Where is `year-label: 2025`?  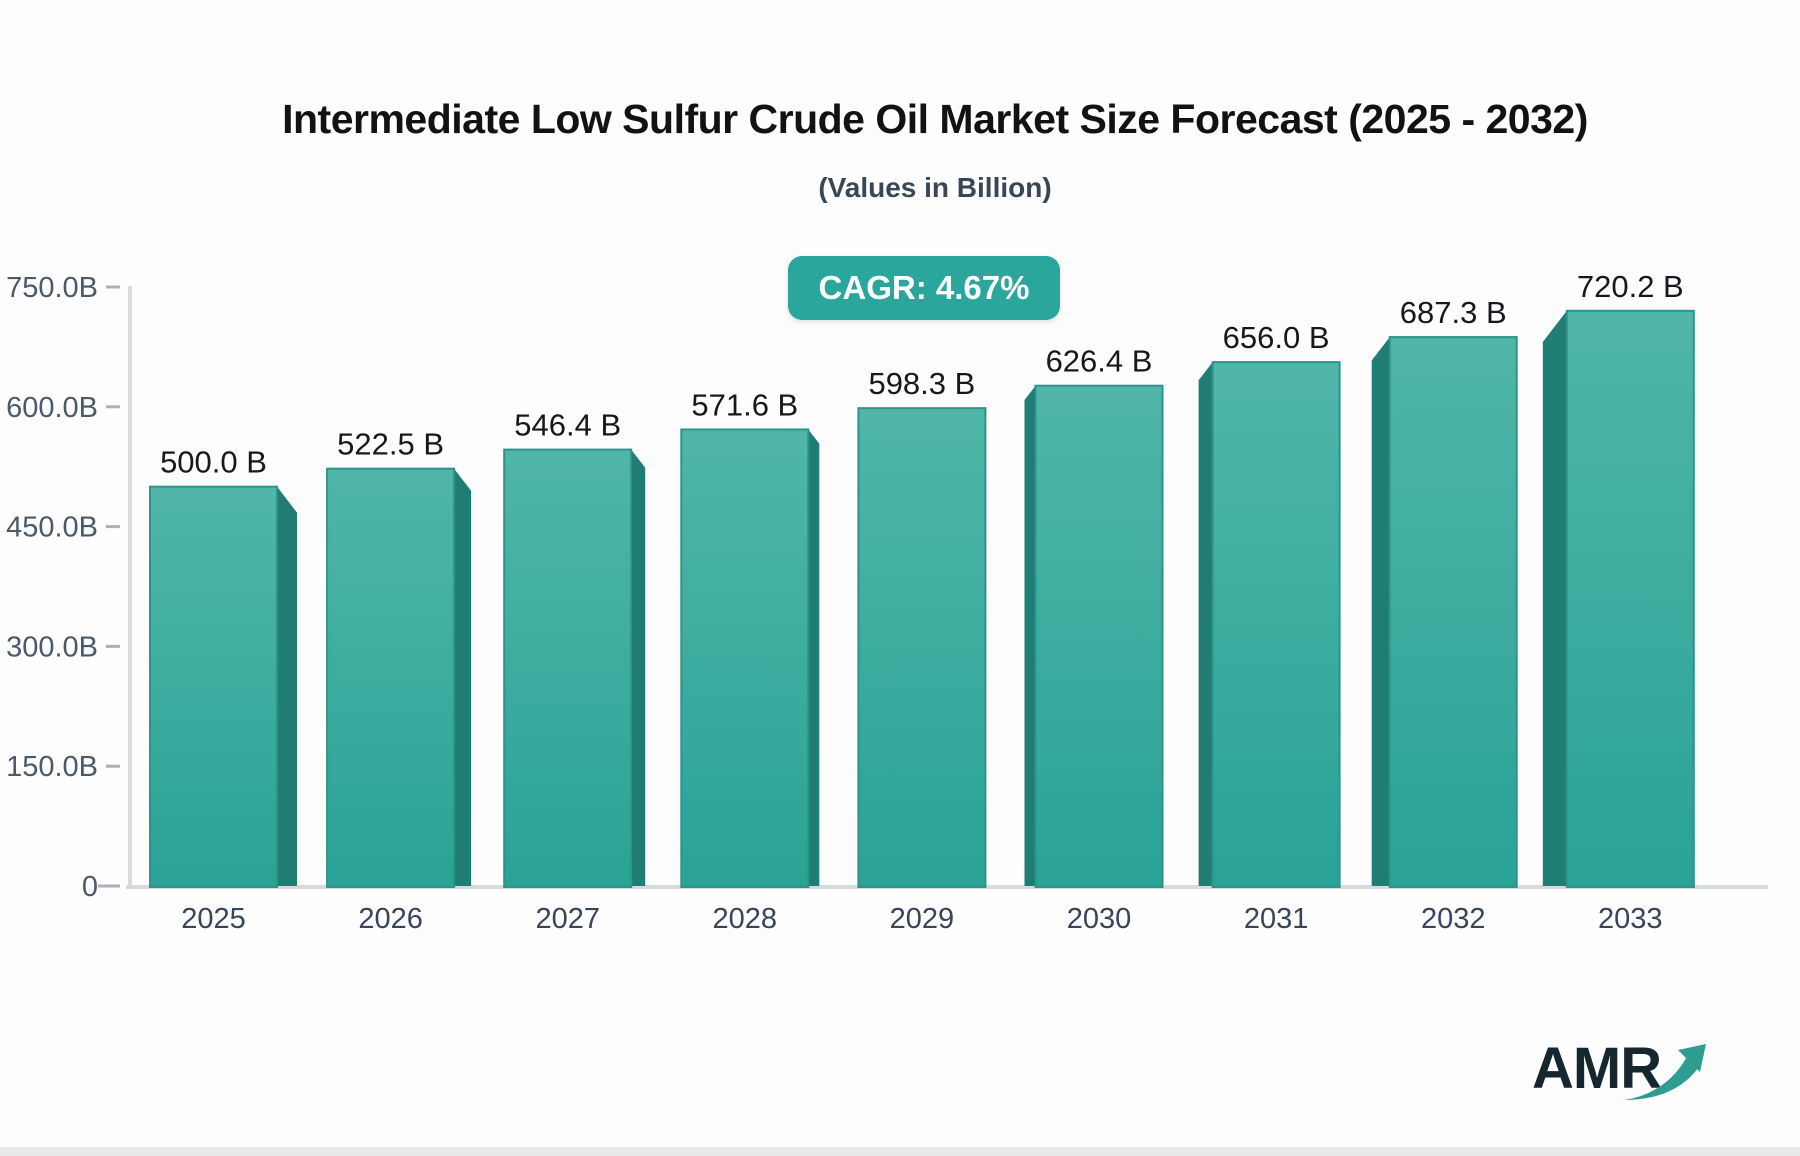 year-label: 2025 is located at coordinates (213, 919).